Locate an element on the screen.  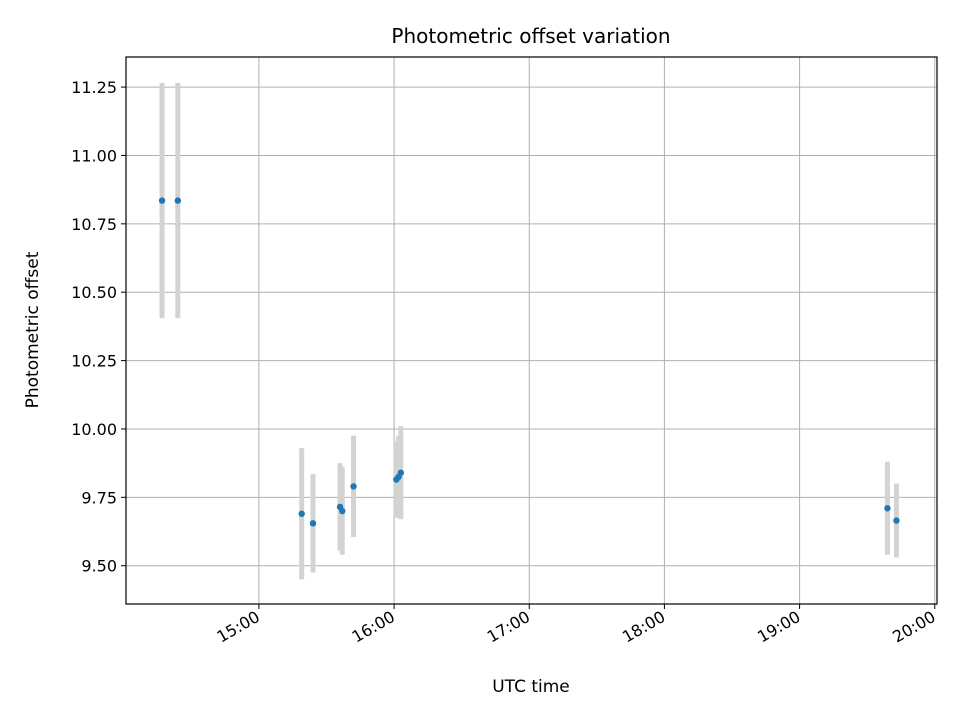
y-axis-label: Photometric offset is located at coordinates (33, 329).